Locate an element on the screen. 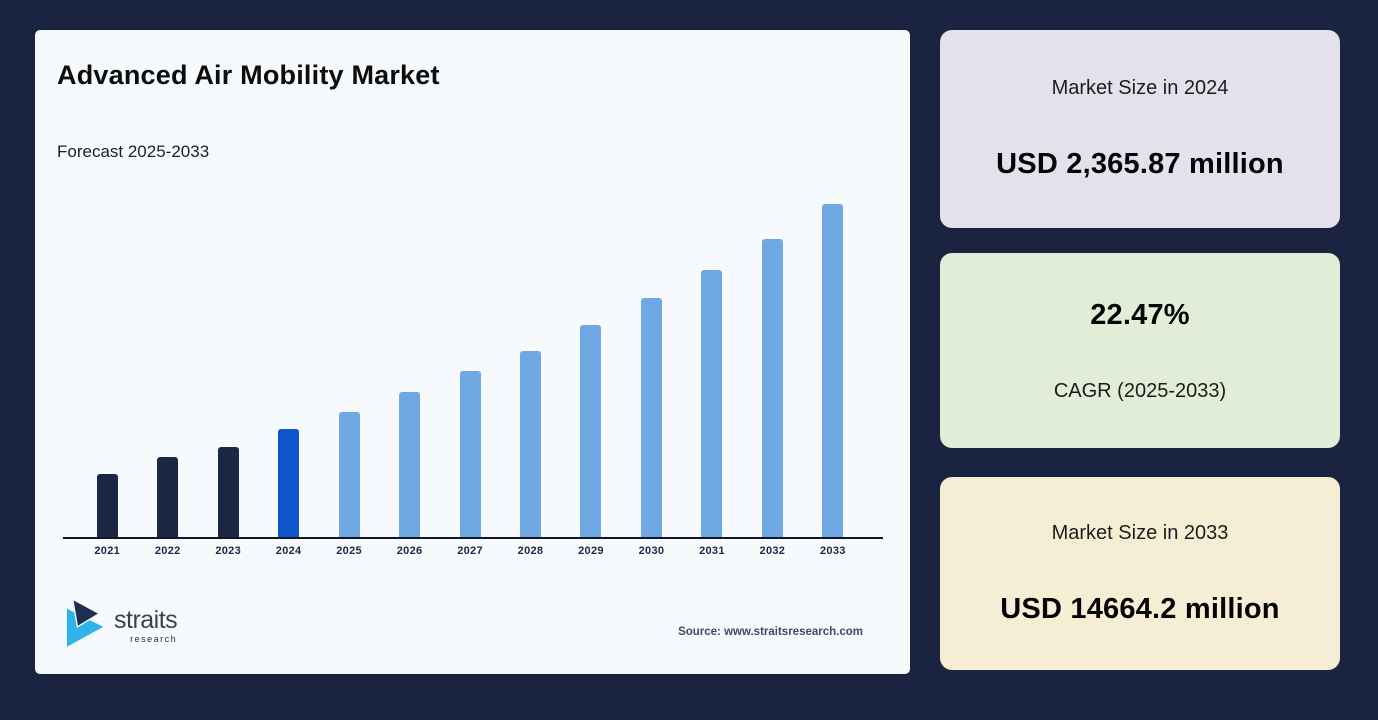 The height and width of the screenshot is (720, 1378). logo-text: straits research is located at coordinates (146, 624).